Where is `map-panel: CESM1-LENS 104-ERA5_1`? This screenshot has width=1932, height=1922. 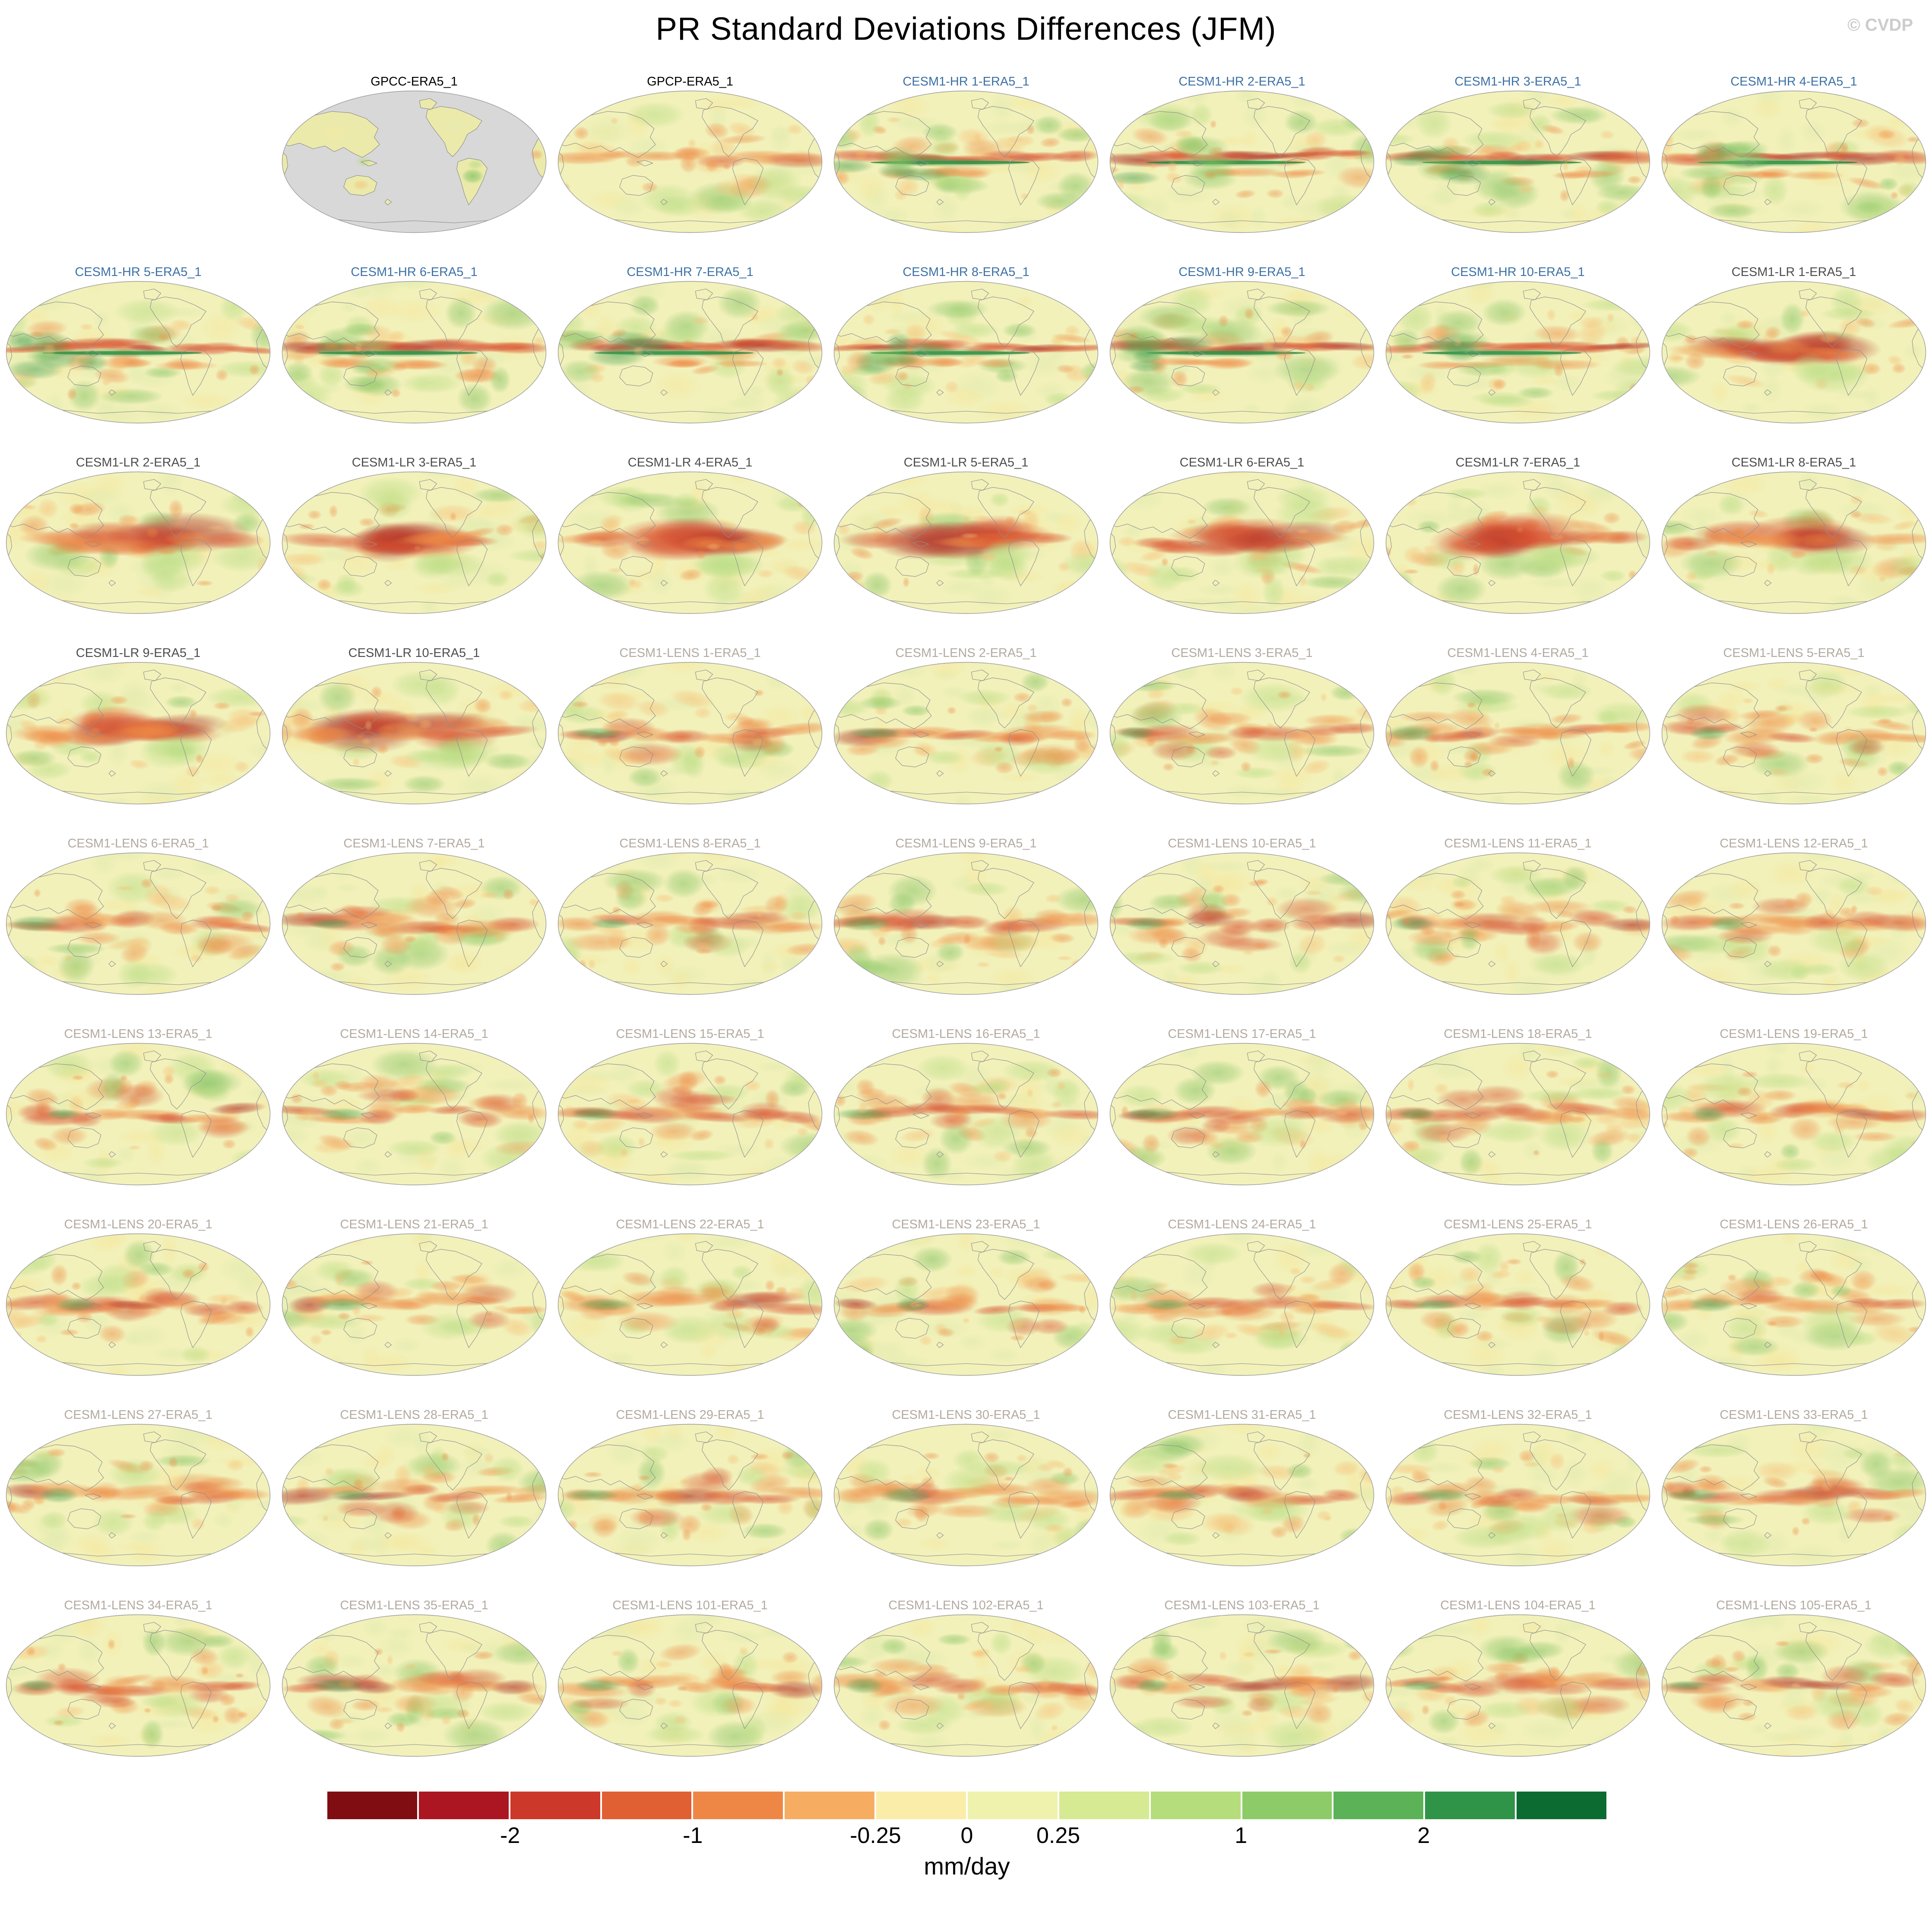 map-panel: CESM1-LENS 104-ERA5_1 is located at coordinates (1518, 1692).